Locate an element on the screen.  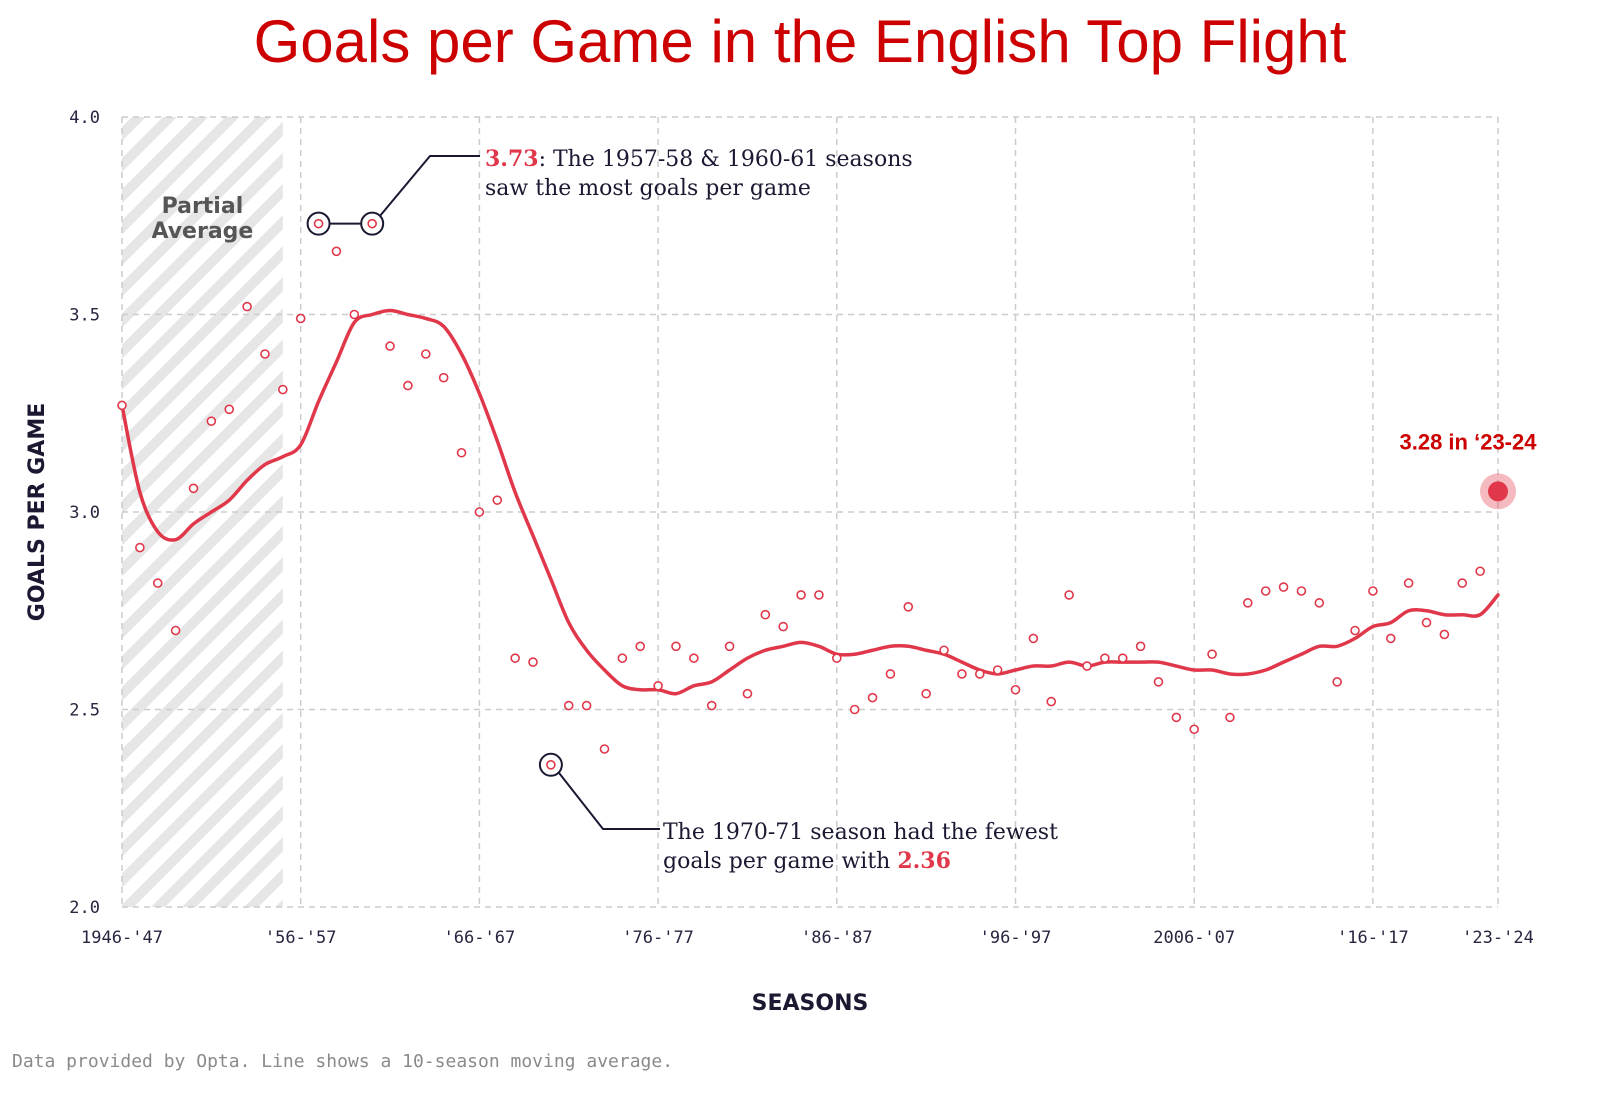
lowest-annotation-text: goals per game with is located at coordinates (780, 861).